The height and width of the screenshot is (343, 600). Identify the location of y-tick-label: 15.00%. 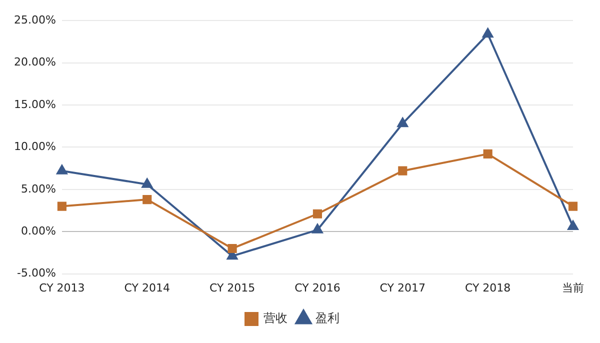
(35, 104).